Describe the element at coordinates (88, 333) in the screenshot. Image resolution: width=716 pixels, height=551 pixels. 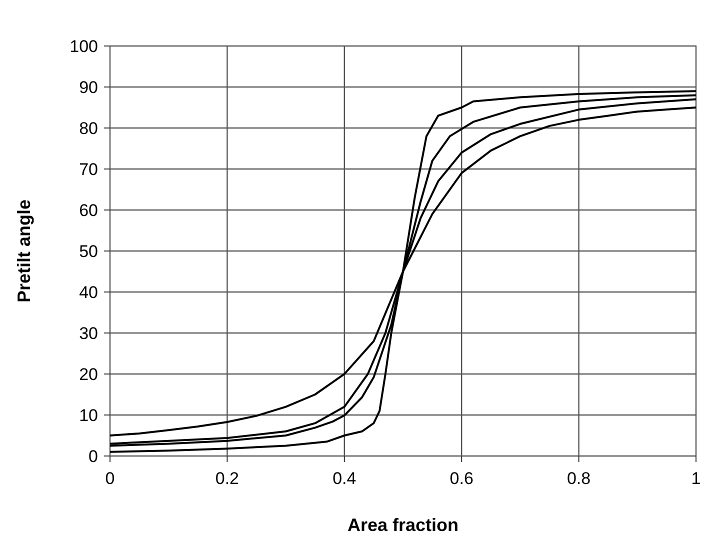
I see `y-tick-label: 30` at that location.